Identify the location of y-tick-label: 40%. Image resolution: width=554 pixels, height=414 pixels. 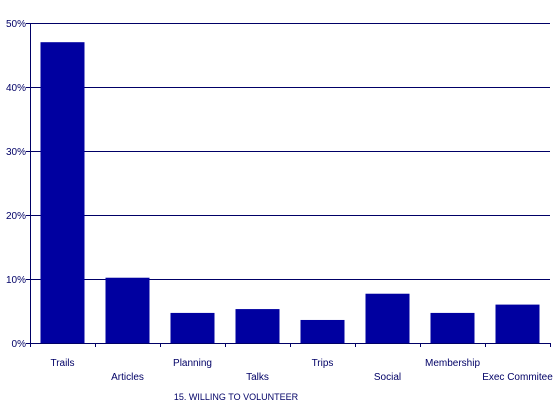
(16, 88).